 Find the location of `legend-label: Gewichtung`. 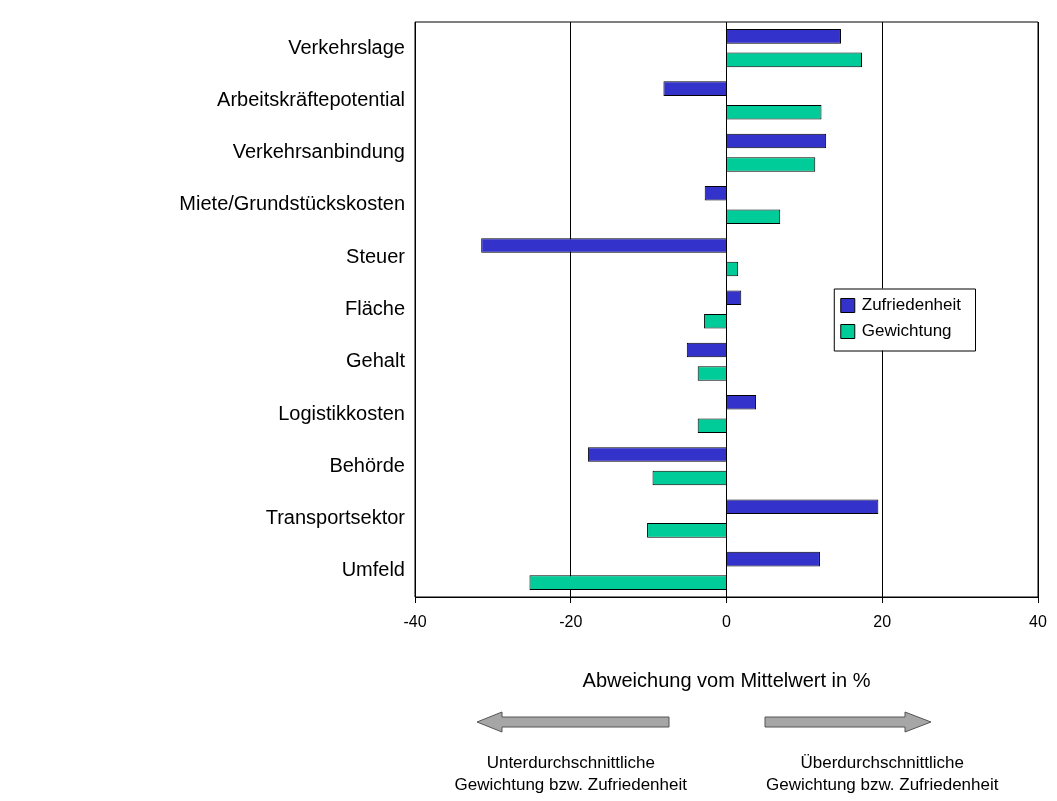

legend-label: Gewichtung is located at coordinates (906, 331).